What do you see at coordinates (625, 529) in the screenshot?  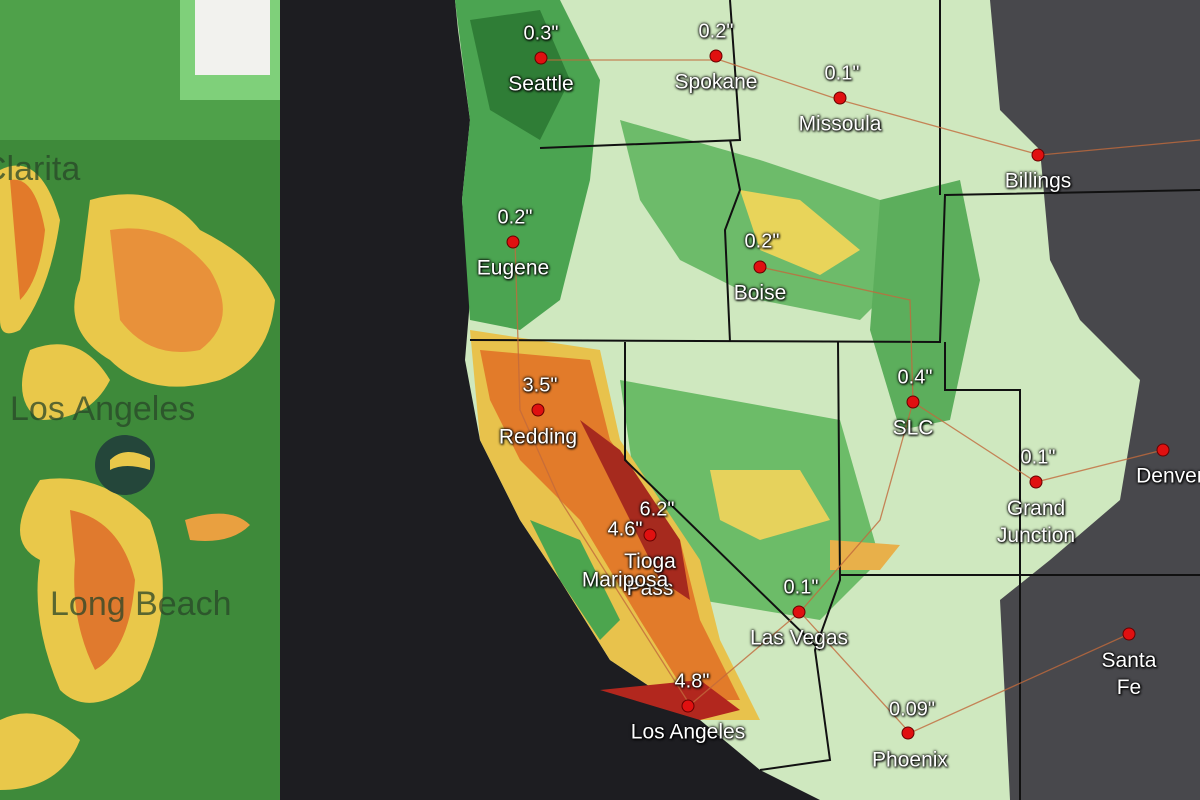 I see `rain-amount: 4.6"` at bounding box center [625, 529].